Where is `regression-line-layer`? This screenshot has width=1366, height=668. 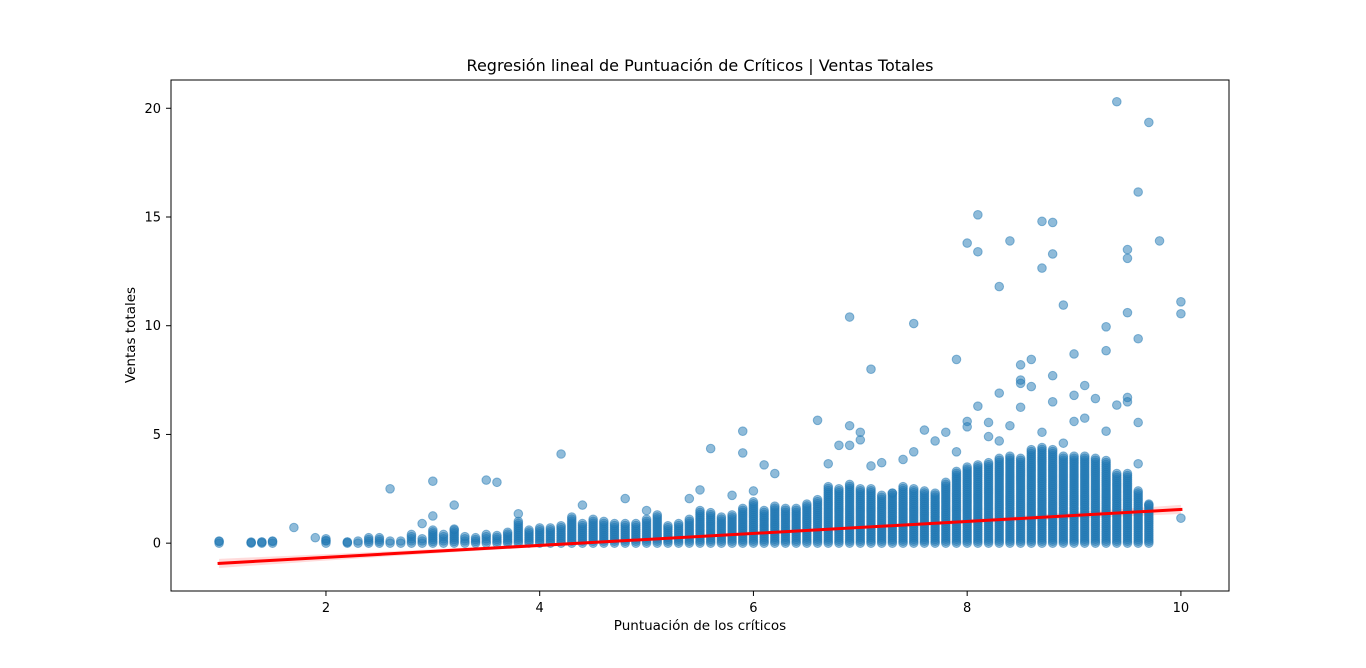
regression-line-layer is located at coordinates (700, 536).